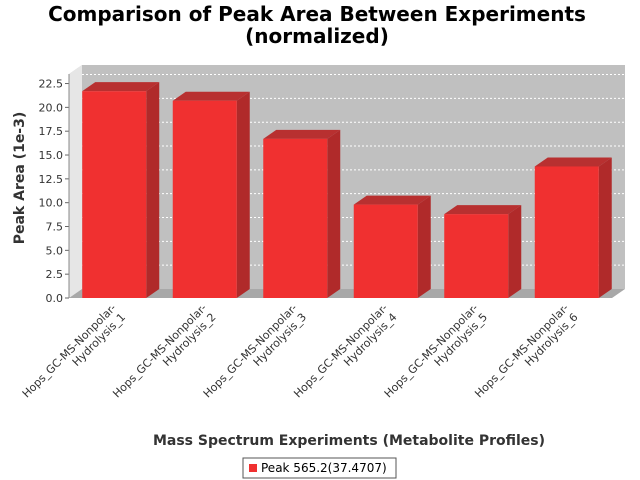 This screenshot has height=480, width=640. What do you see at coordinates (51, 203) in the screenshot?
I see `y-tick-label: 10.0` at bounding box center [51, 203].